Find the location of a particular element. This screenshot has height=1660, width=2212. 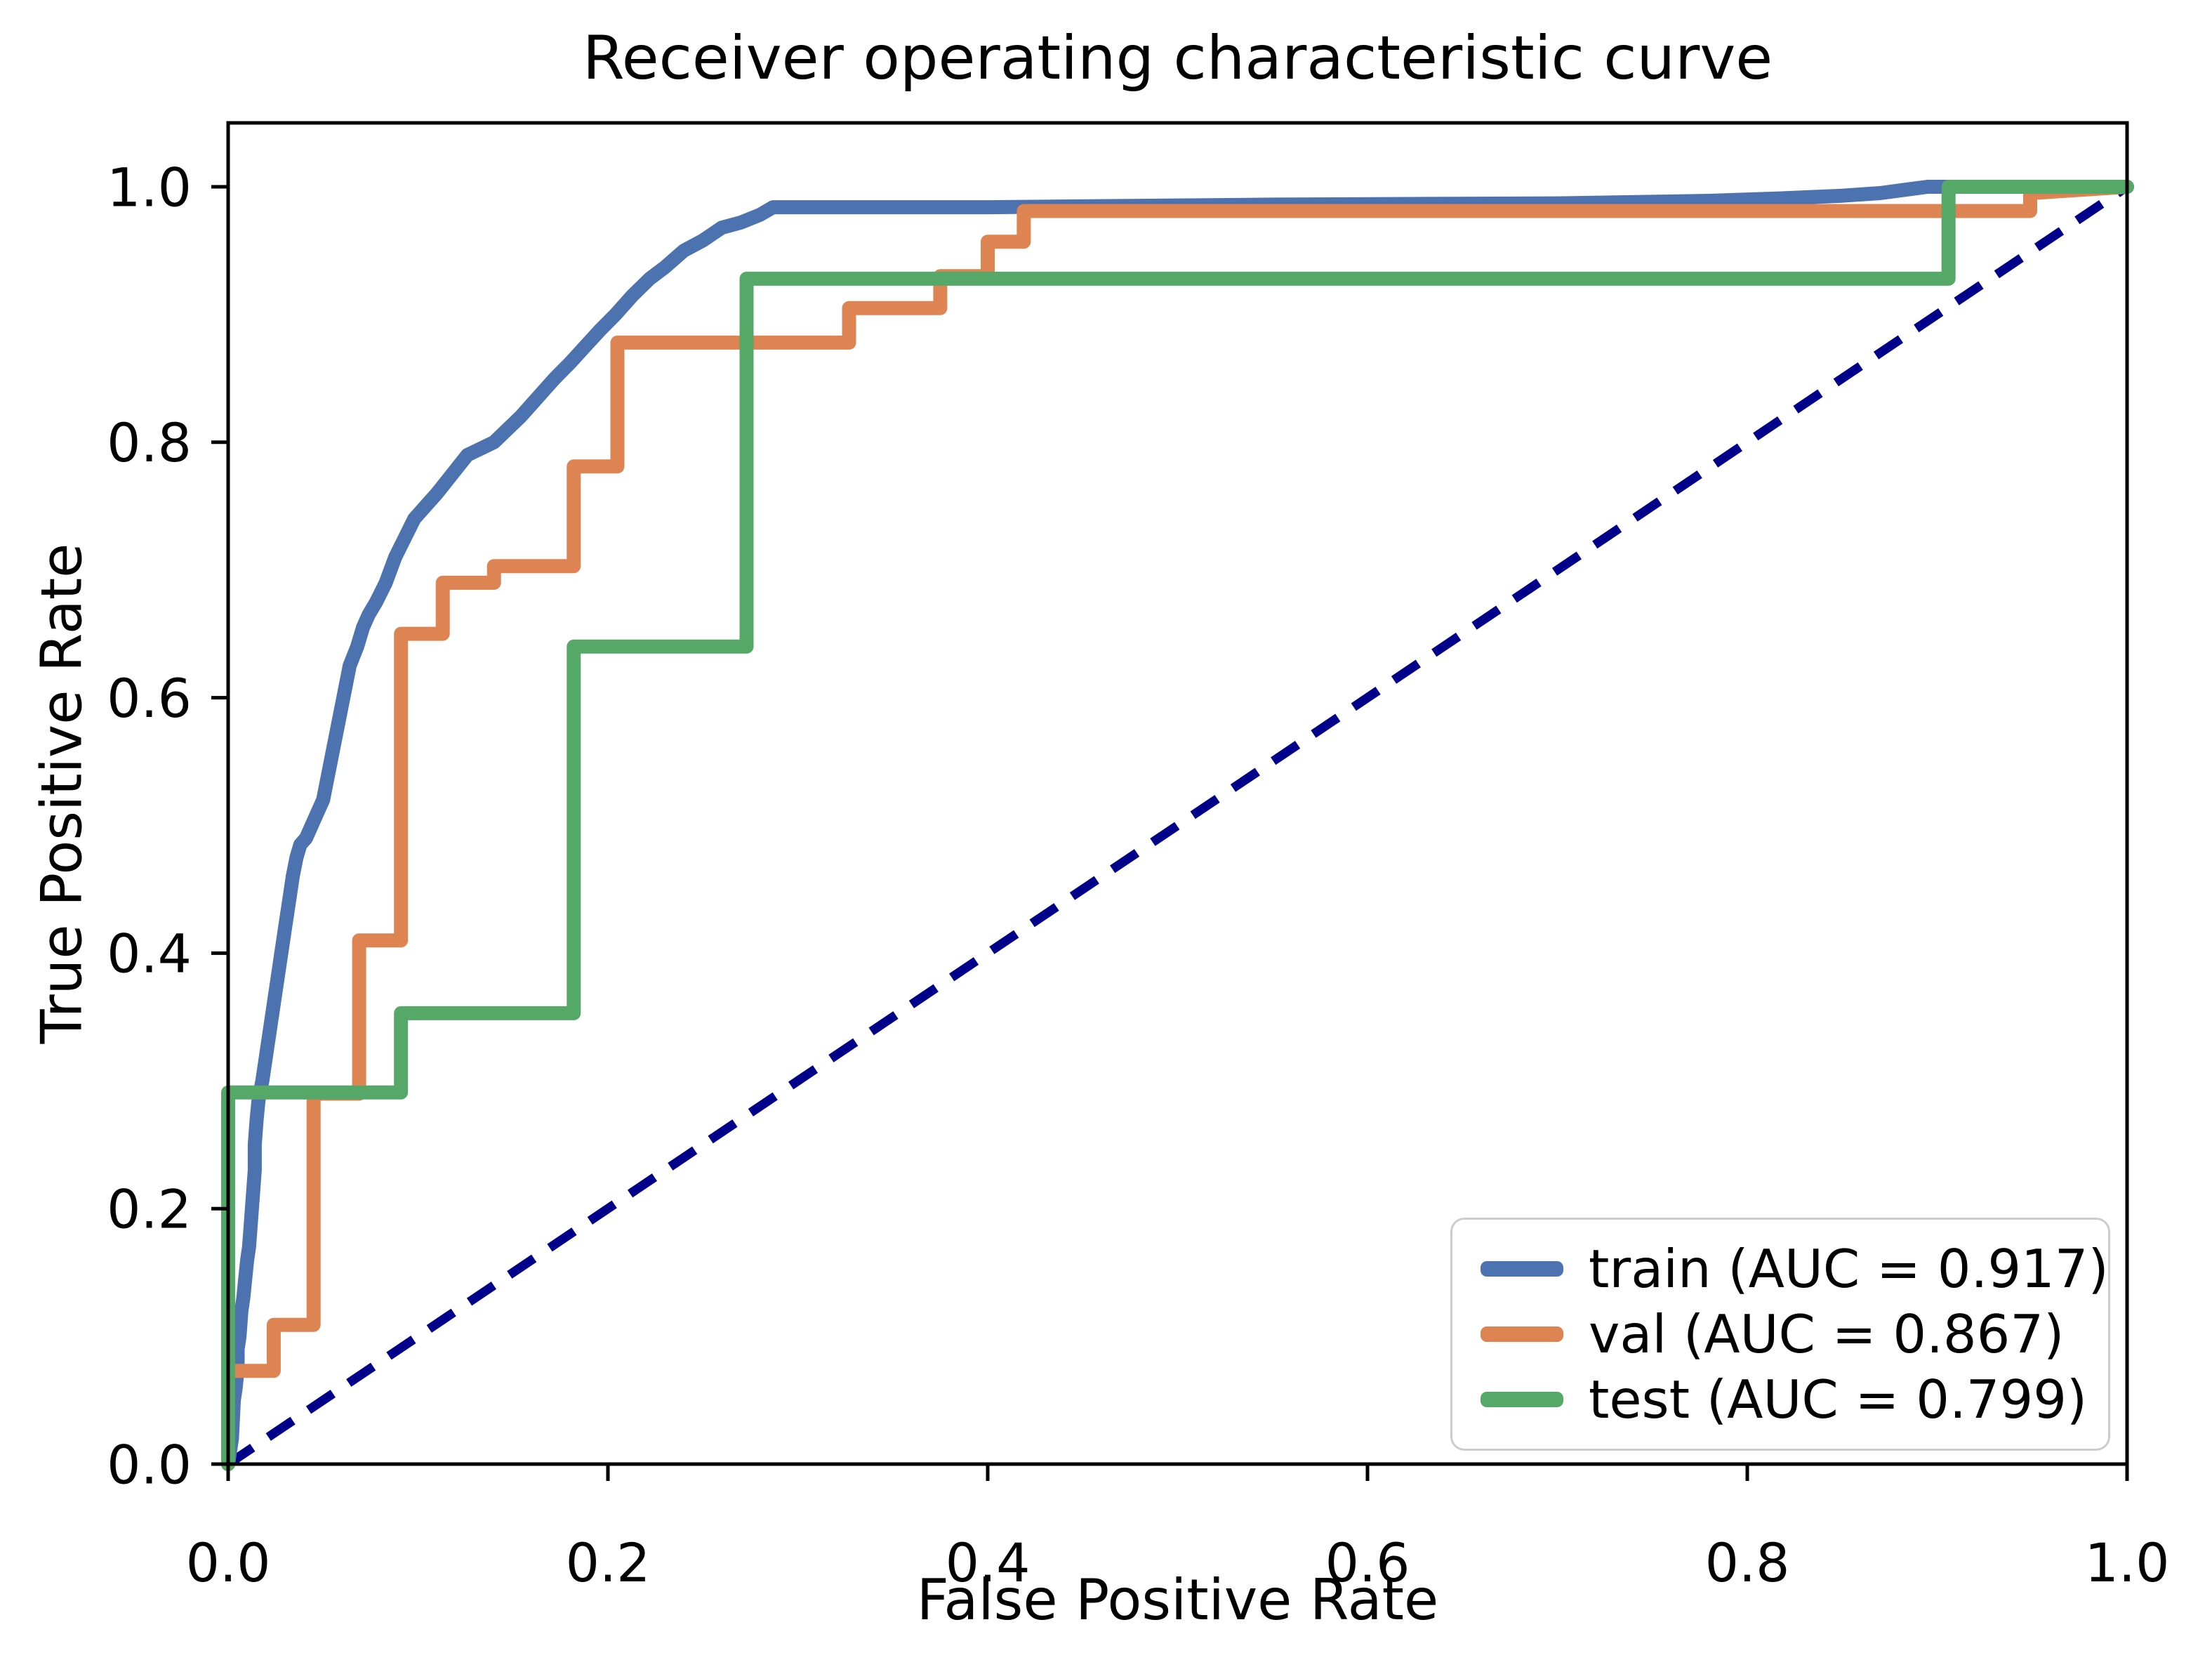

y-tick-label: 0.6 is located at coordinates (150, 698).